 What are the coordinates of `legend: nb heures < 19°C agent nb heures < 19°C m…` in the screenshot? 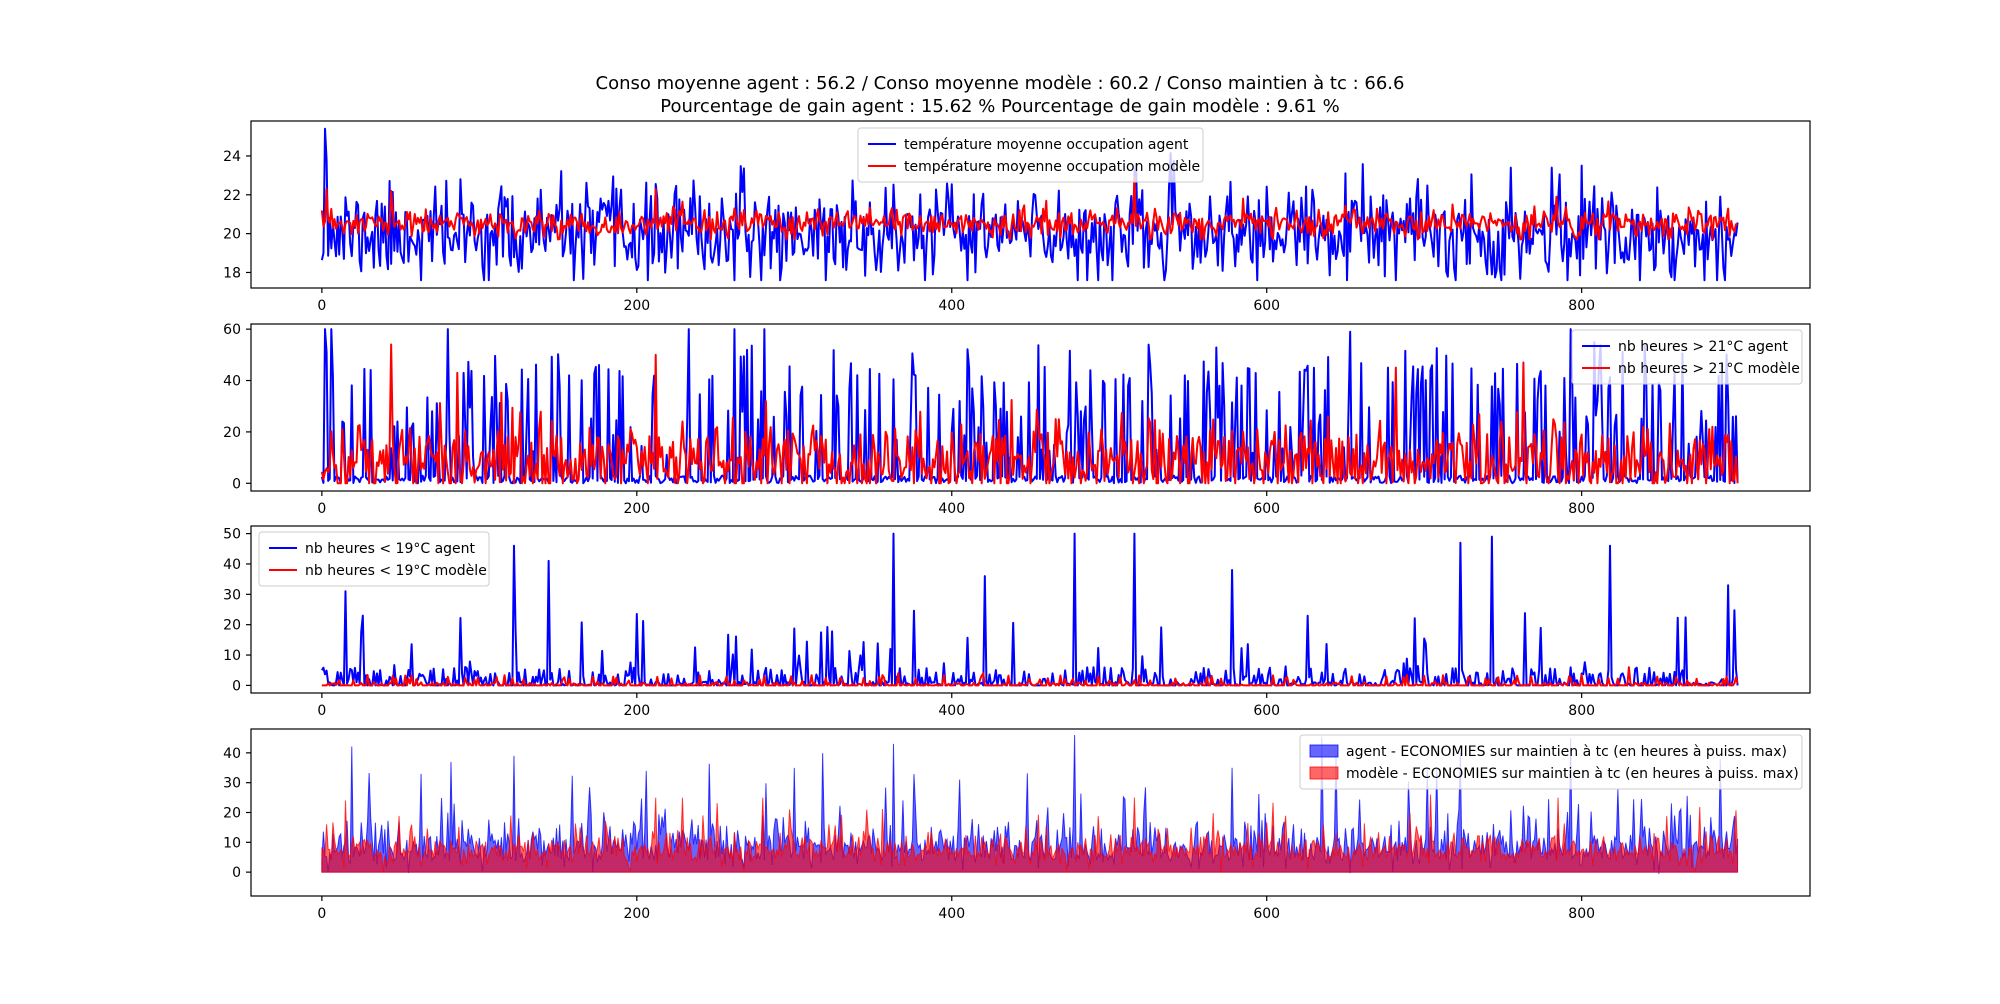 It's located at (374, 559).